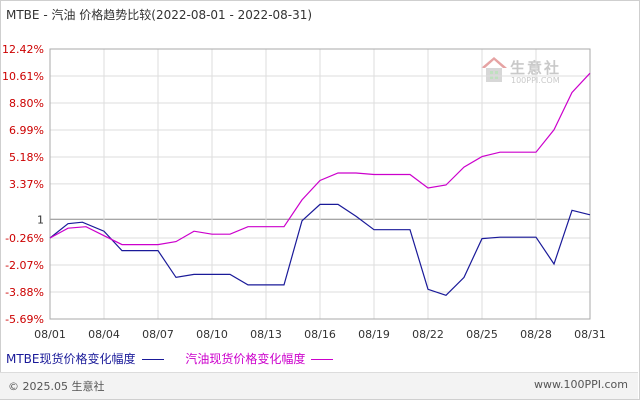 This screenshot has height=400, width=640. Describe the element at coordinates (536, 334) in the screenshot. I see `x-tick-label: 08/28` at that location.